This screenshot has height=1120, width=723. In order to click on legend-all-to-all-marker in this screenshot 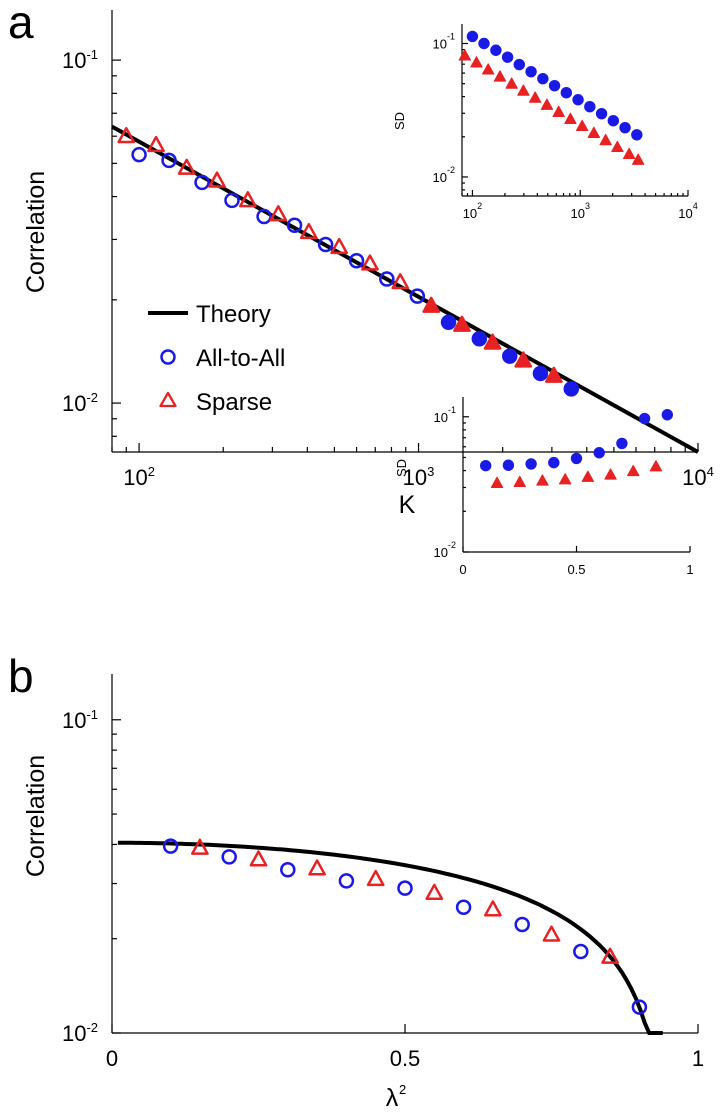, I will do `click(168, 357)`.